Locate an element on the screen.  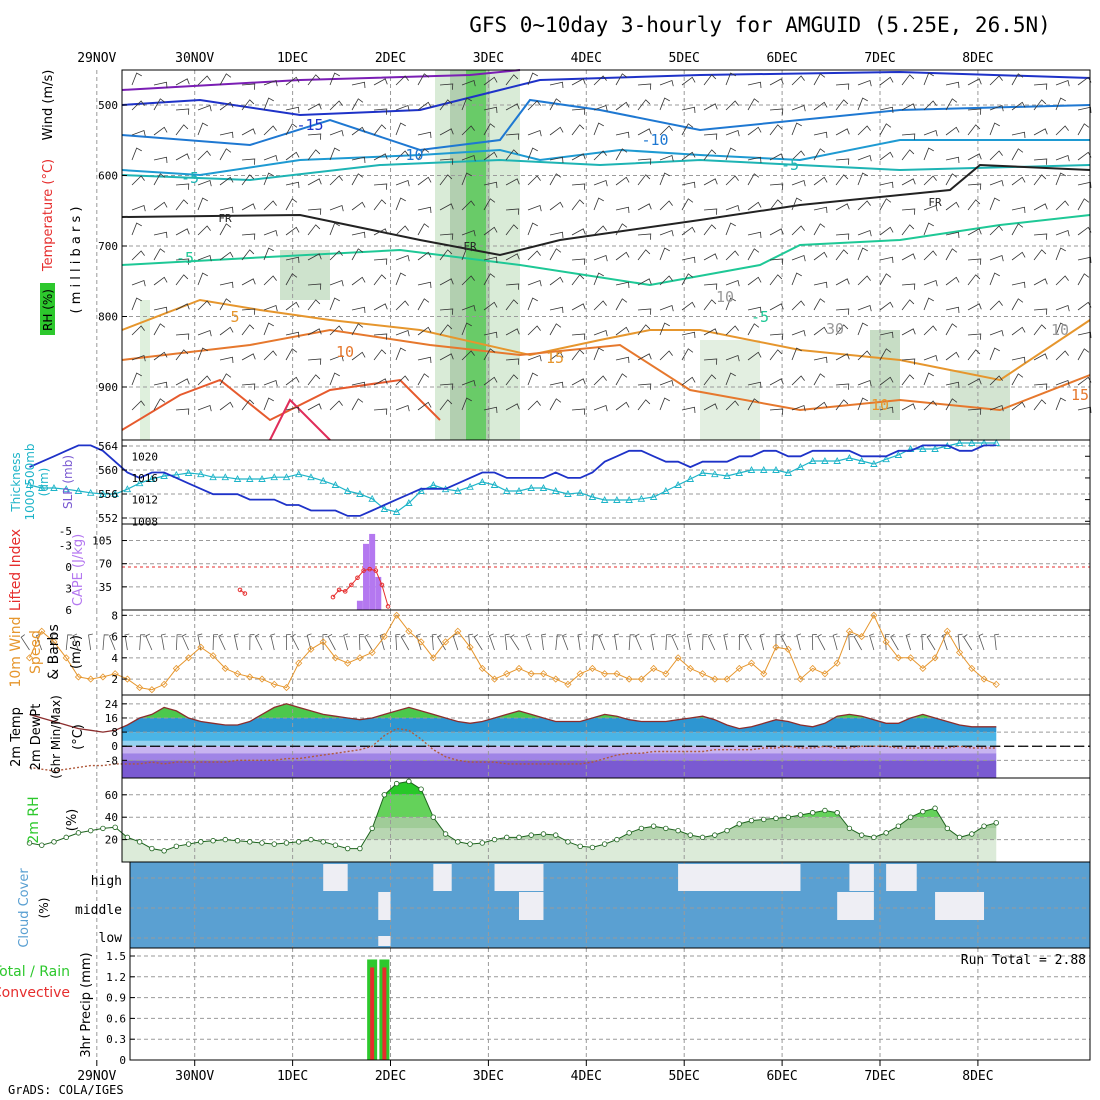
temp-tick-label: 0 is located at coordinates (114, 746).